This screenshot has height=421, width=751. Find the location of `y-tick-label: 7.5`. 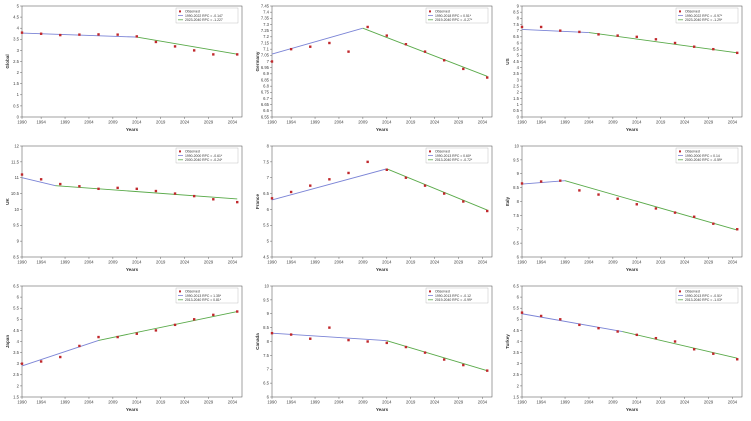

y-tick-label: 7.5 is located at coordinates (516, 215).